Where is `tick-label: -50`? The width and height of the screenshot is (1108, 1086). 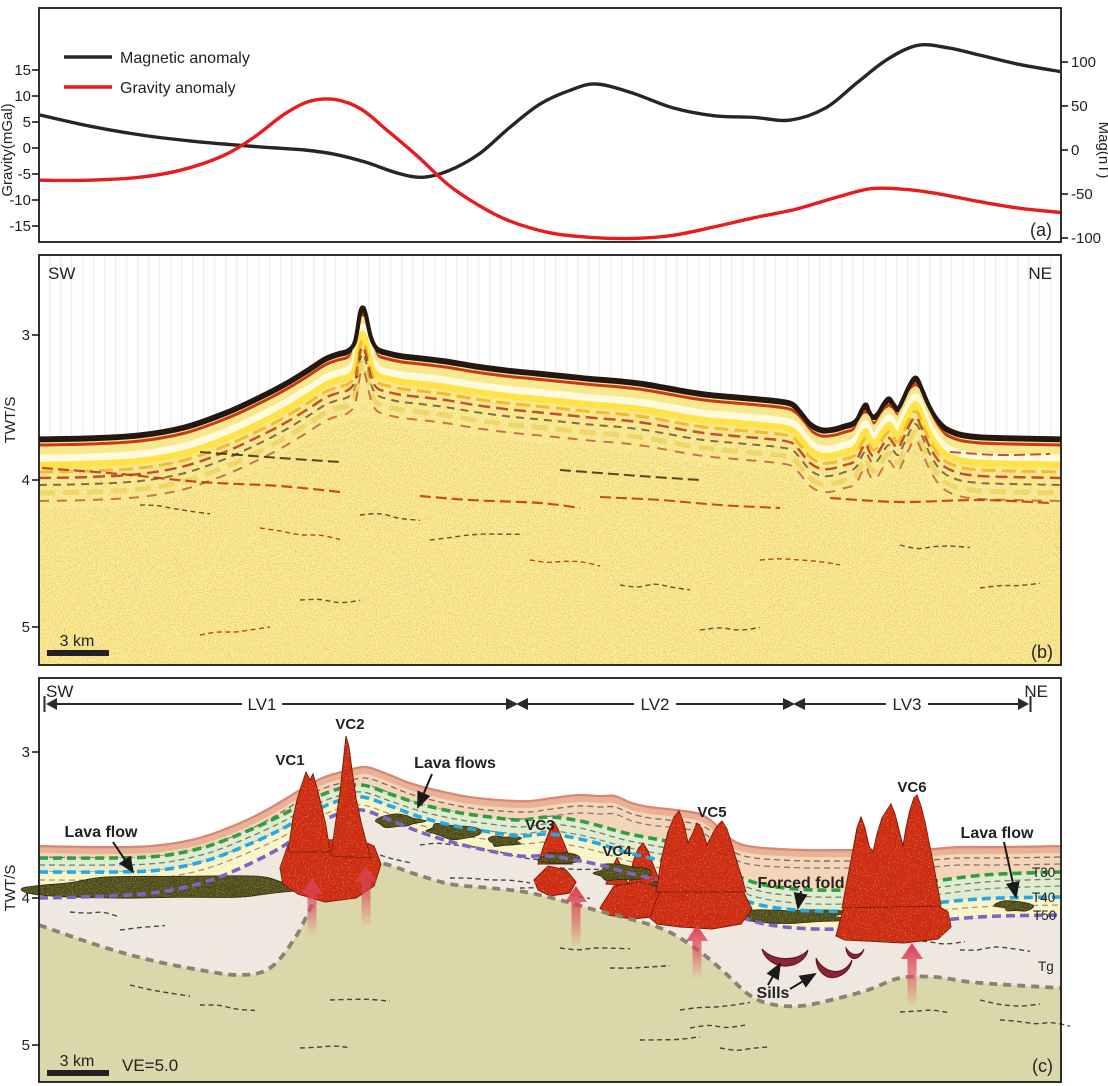
tick-label: -50 is located at coordinates (1082, 194).